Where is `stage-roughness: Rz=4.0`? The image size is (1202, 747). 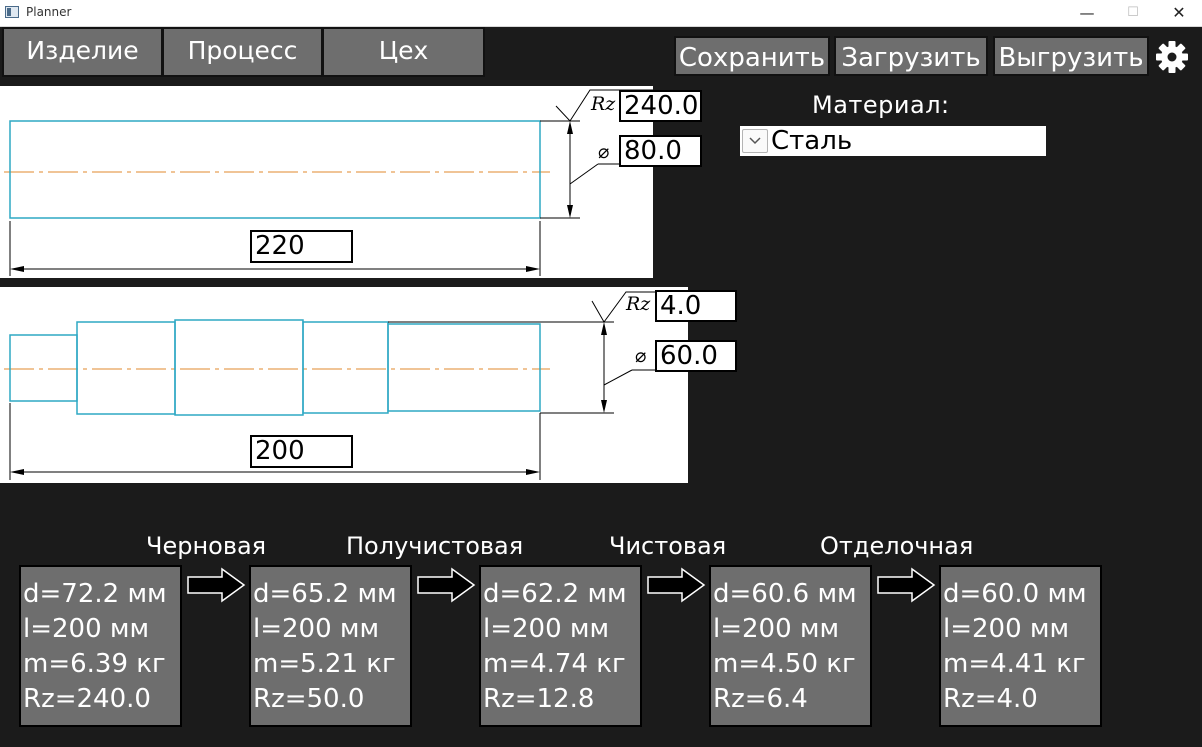 stage-roughness: Rz=4.0 is located at coordinates (990, 699).